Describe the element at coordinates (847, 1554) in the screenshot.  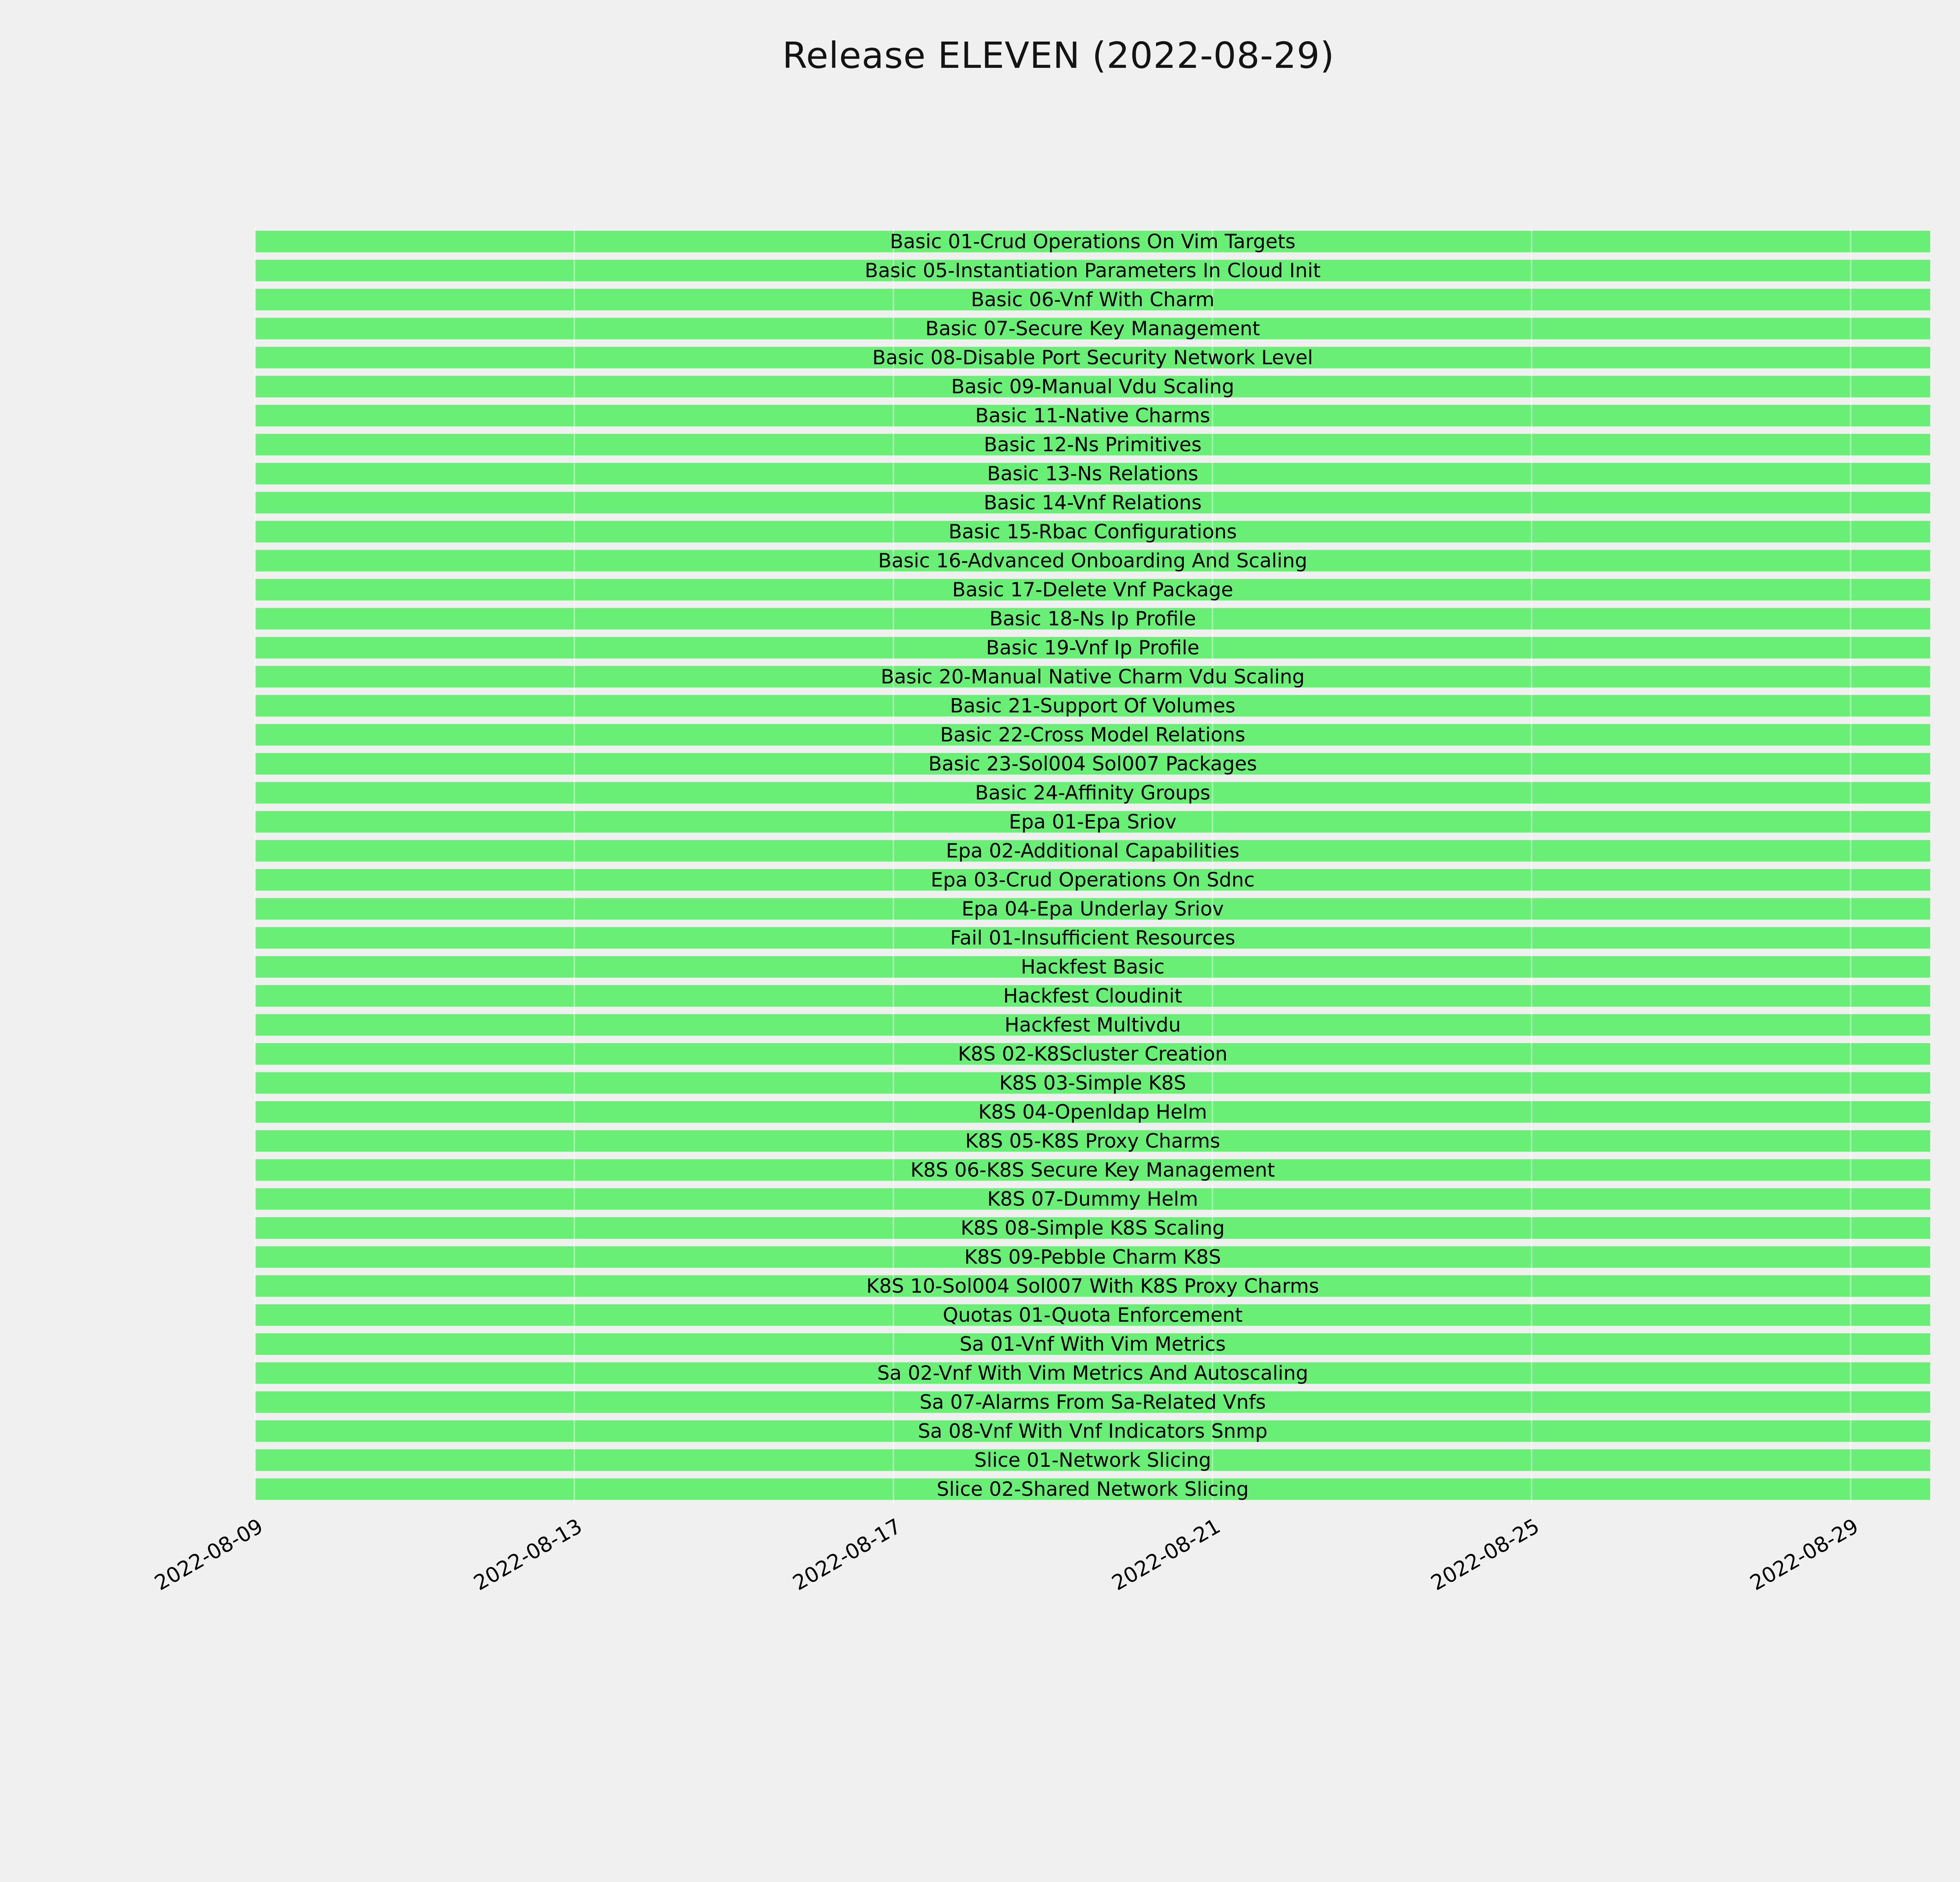
I see `x-tick-label: 2022-08-17` at that location.